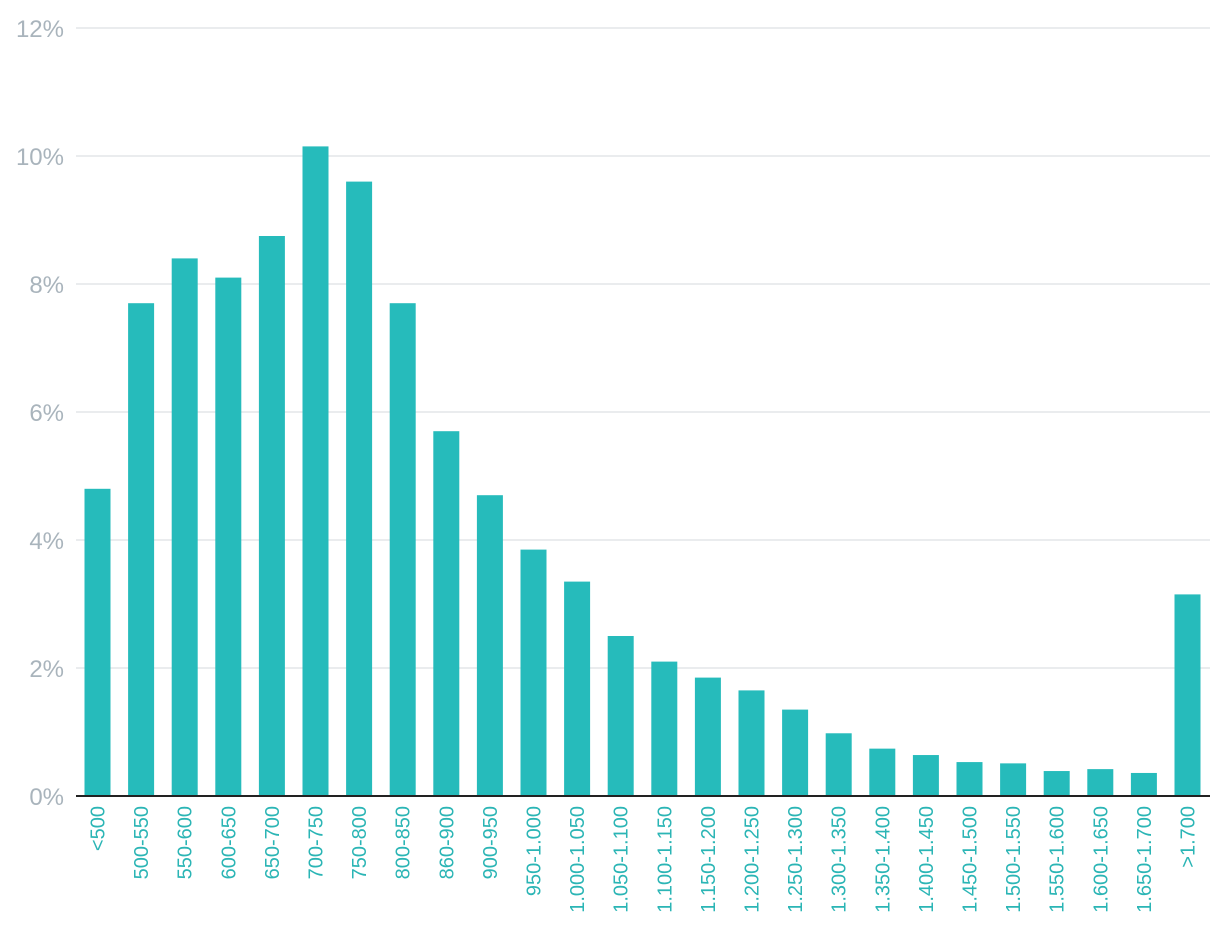  Describe the element at coordinates (1058, 859) in the screenshot. I see `x-tick-label: 1.550-1.600` at that location.